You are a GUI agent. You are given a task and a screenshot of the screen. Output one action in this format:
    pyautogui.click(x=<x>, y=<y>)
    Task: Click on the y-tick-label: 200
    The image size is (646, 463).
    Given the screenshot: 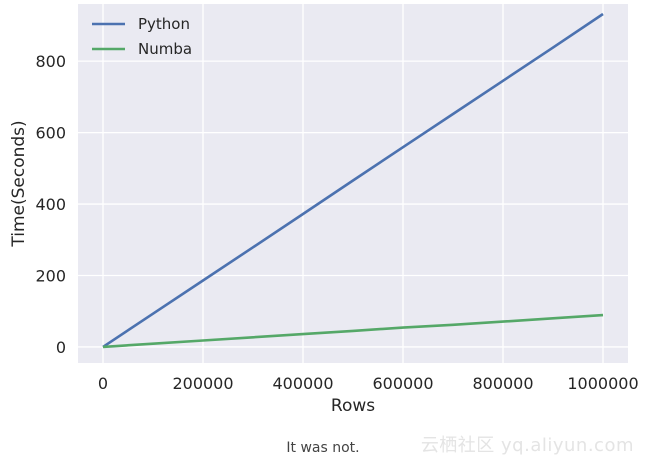 What is the action you would take?
    pyautogui.click(x=50, y=275)
    